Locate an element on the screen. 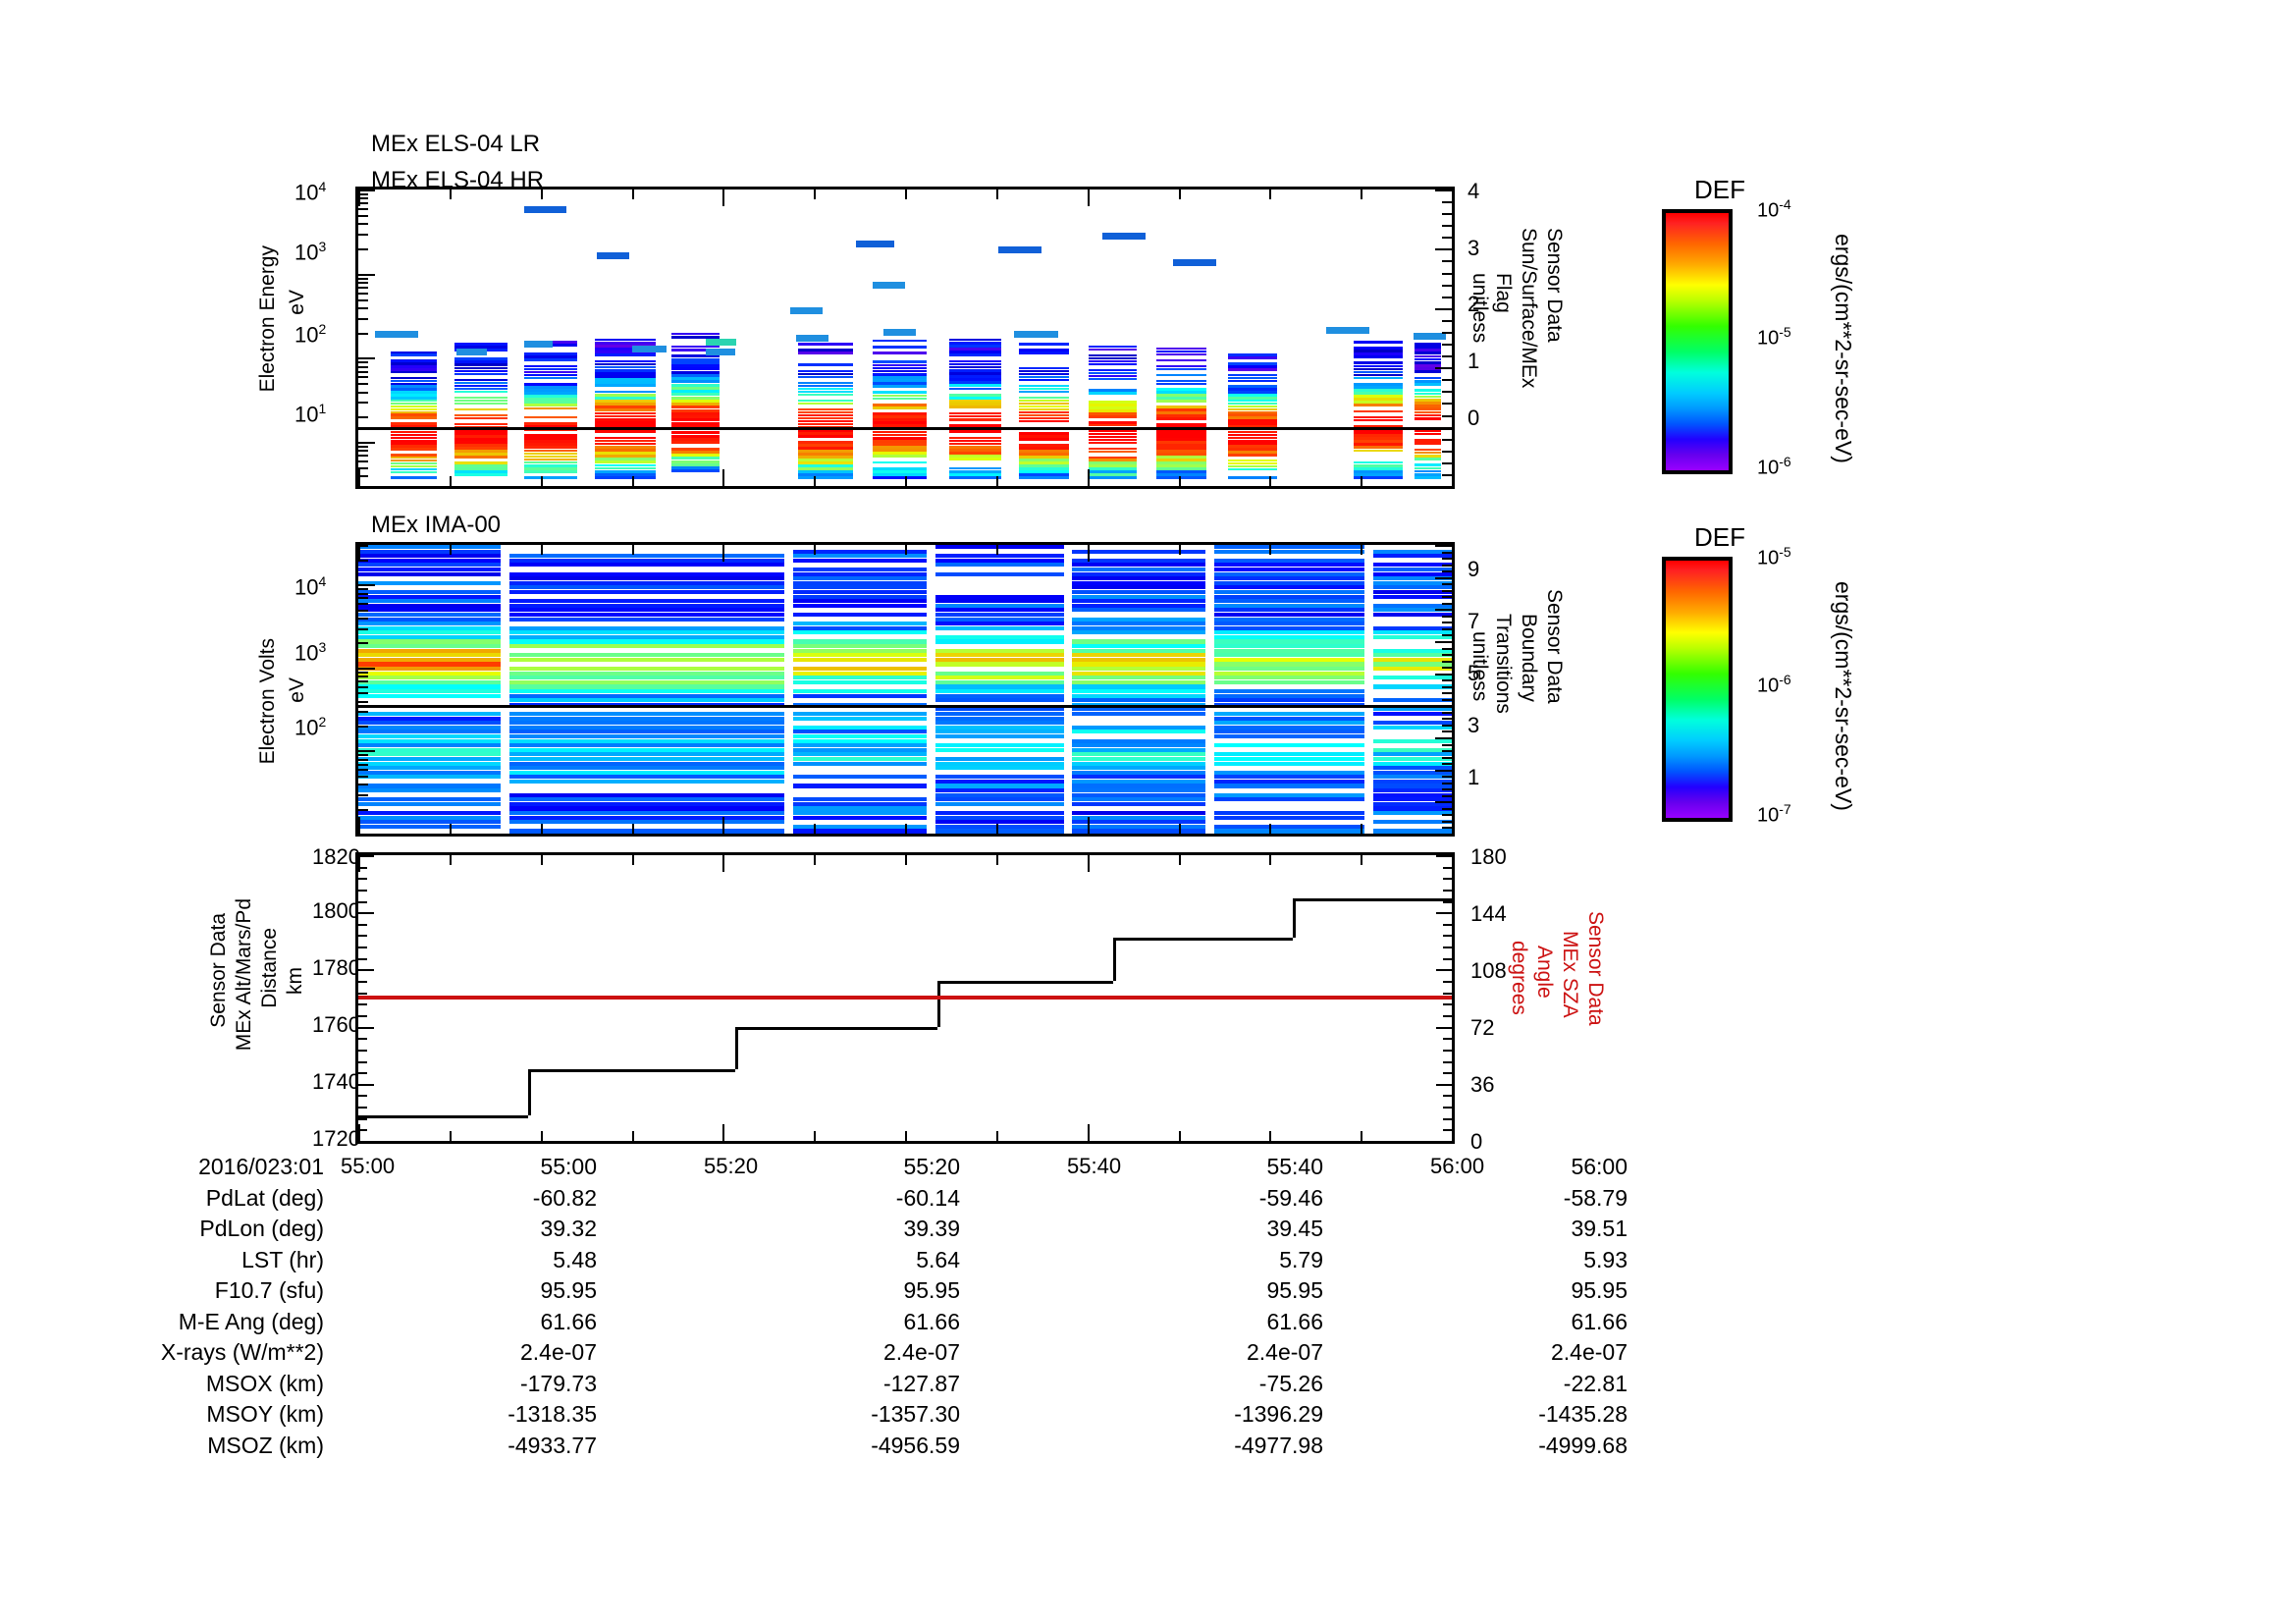 The image size is (2296, 1623). panel1-ytick-10e1: 10¹ is located at coordinates (310, 414).